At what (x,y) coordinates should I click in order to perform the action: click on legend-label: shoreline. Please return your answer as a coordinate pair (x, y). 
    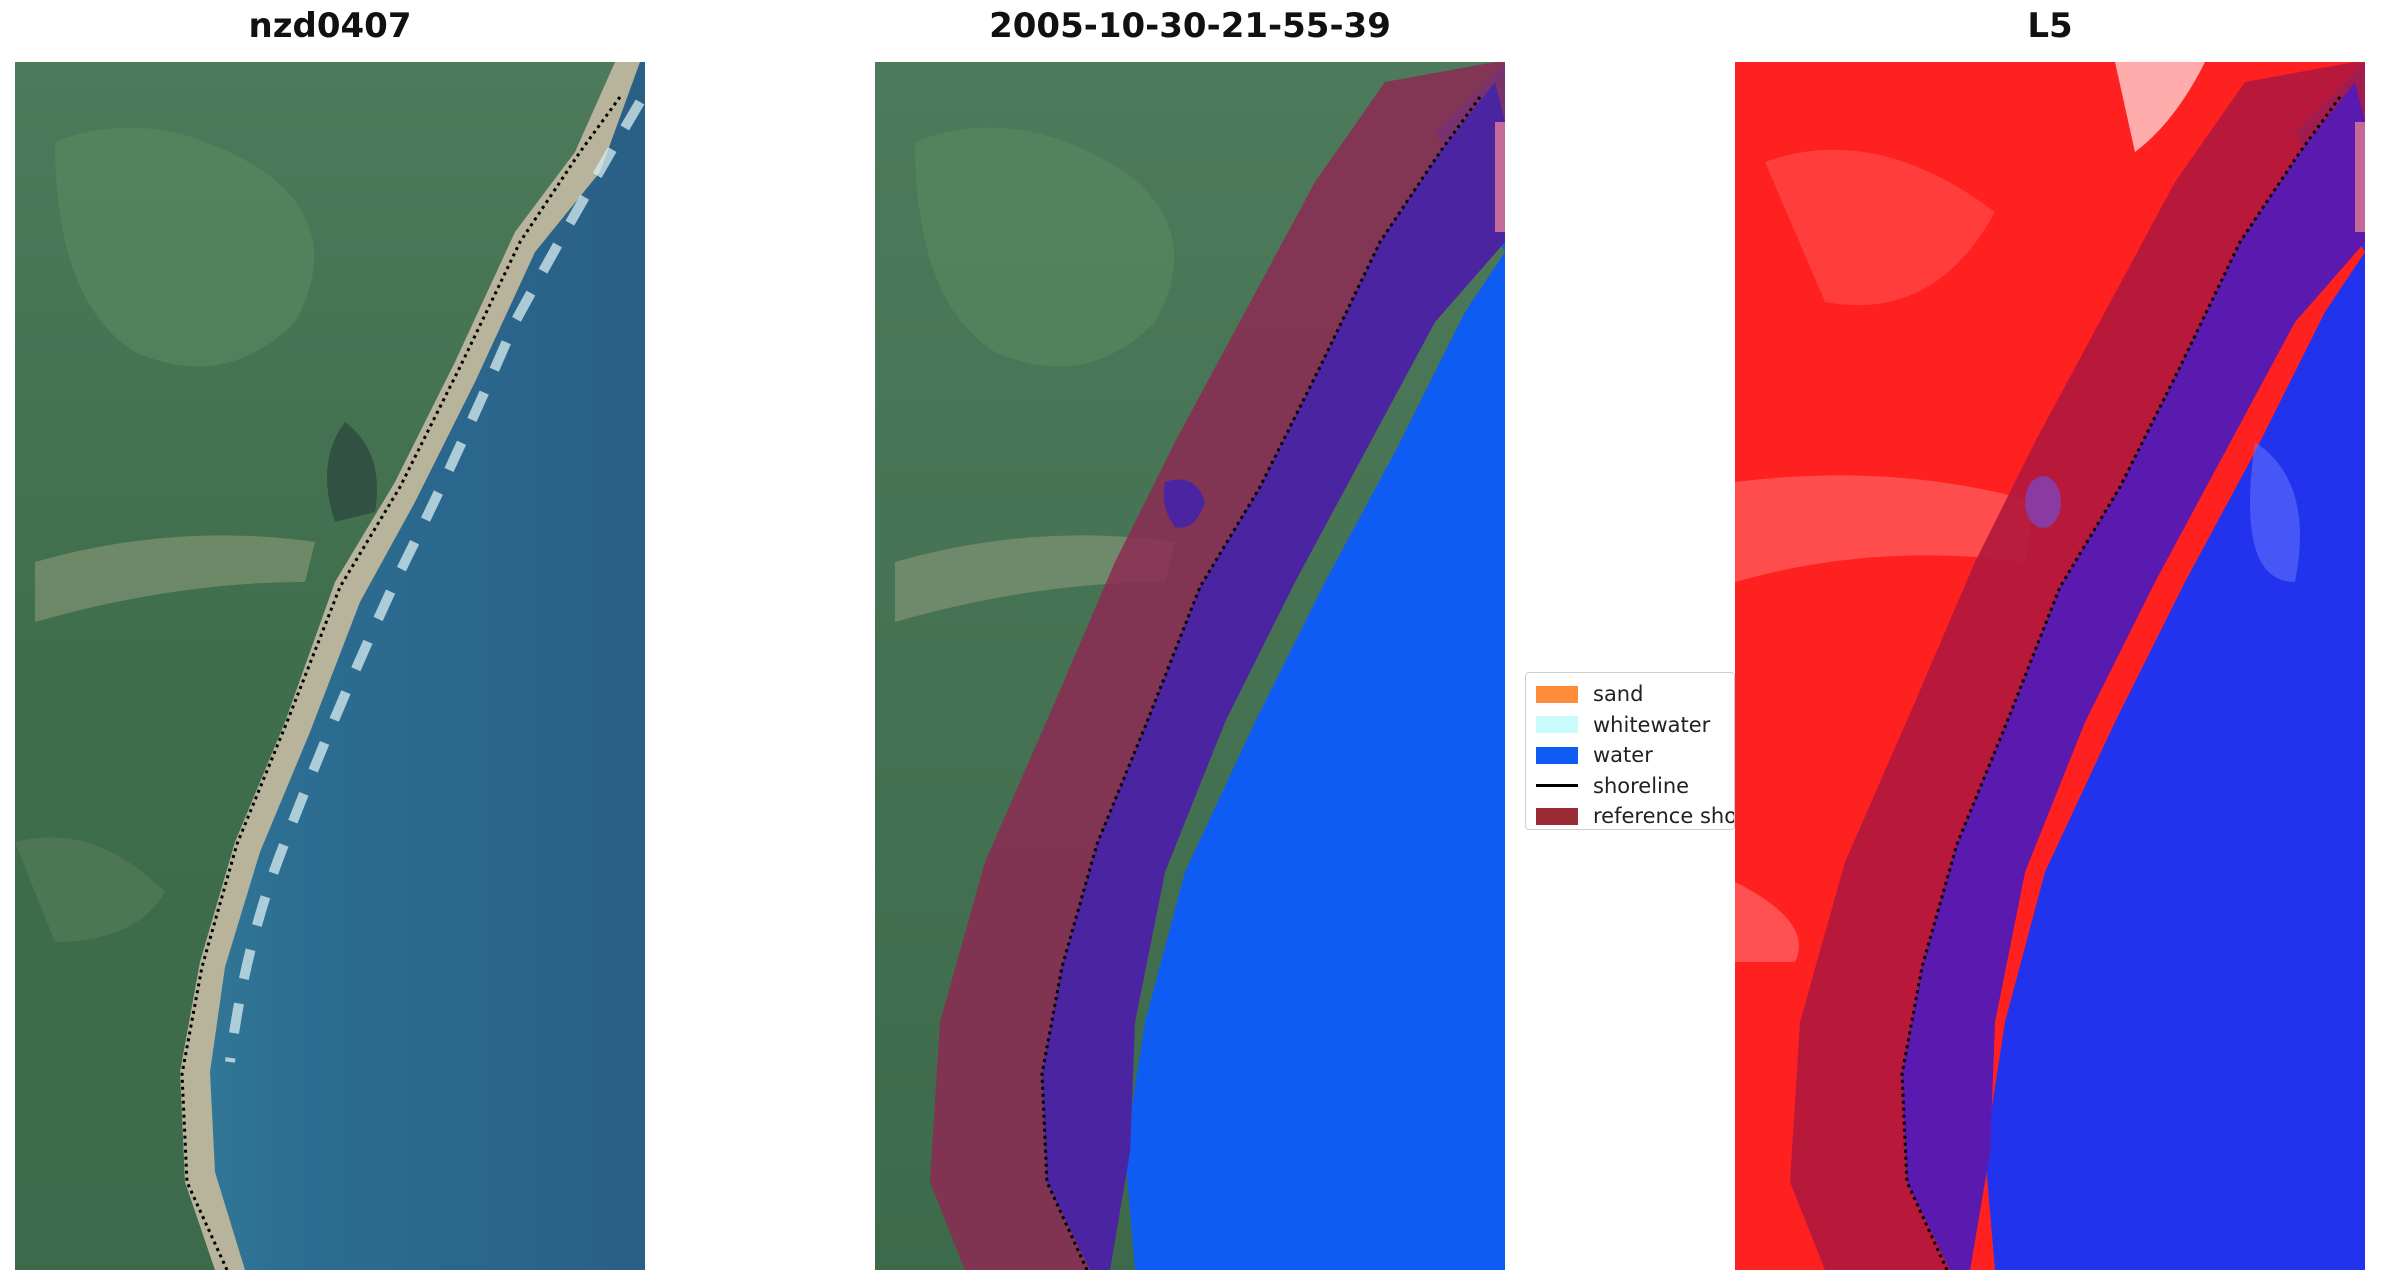
    Looking at the image, I should click on (1641, 785).